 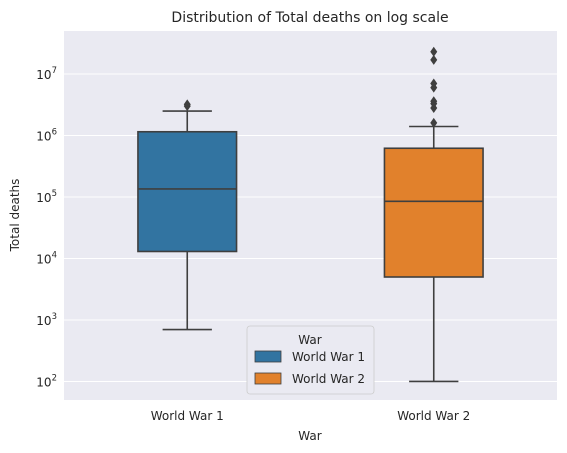 What do you see at coordinates (54, 194) in the screenshot?
I see `y-tick-exponent-3: 5` at bounding box center [54, 194].